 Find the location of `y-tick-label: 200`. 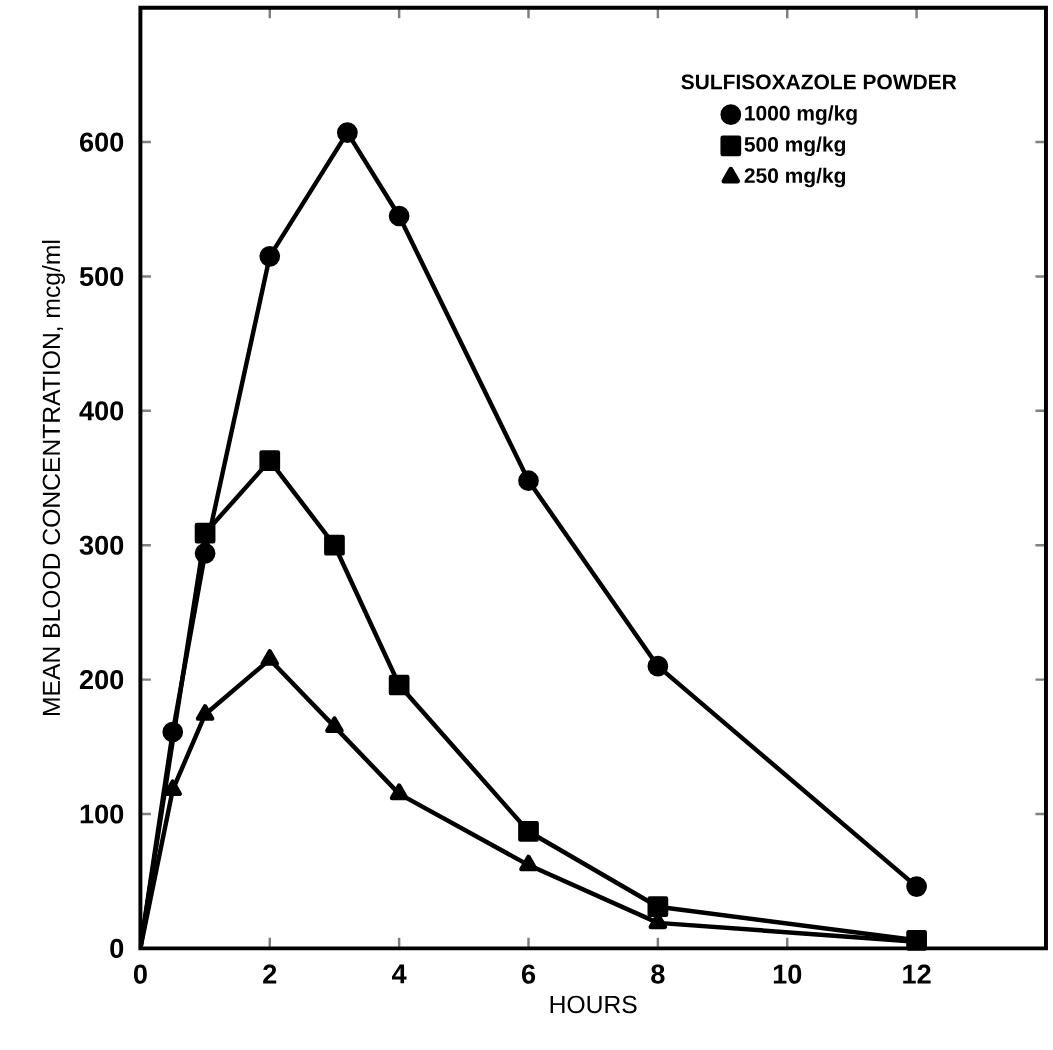

y-tick-label: 200 is located at coordinates (101, 679).